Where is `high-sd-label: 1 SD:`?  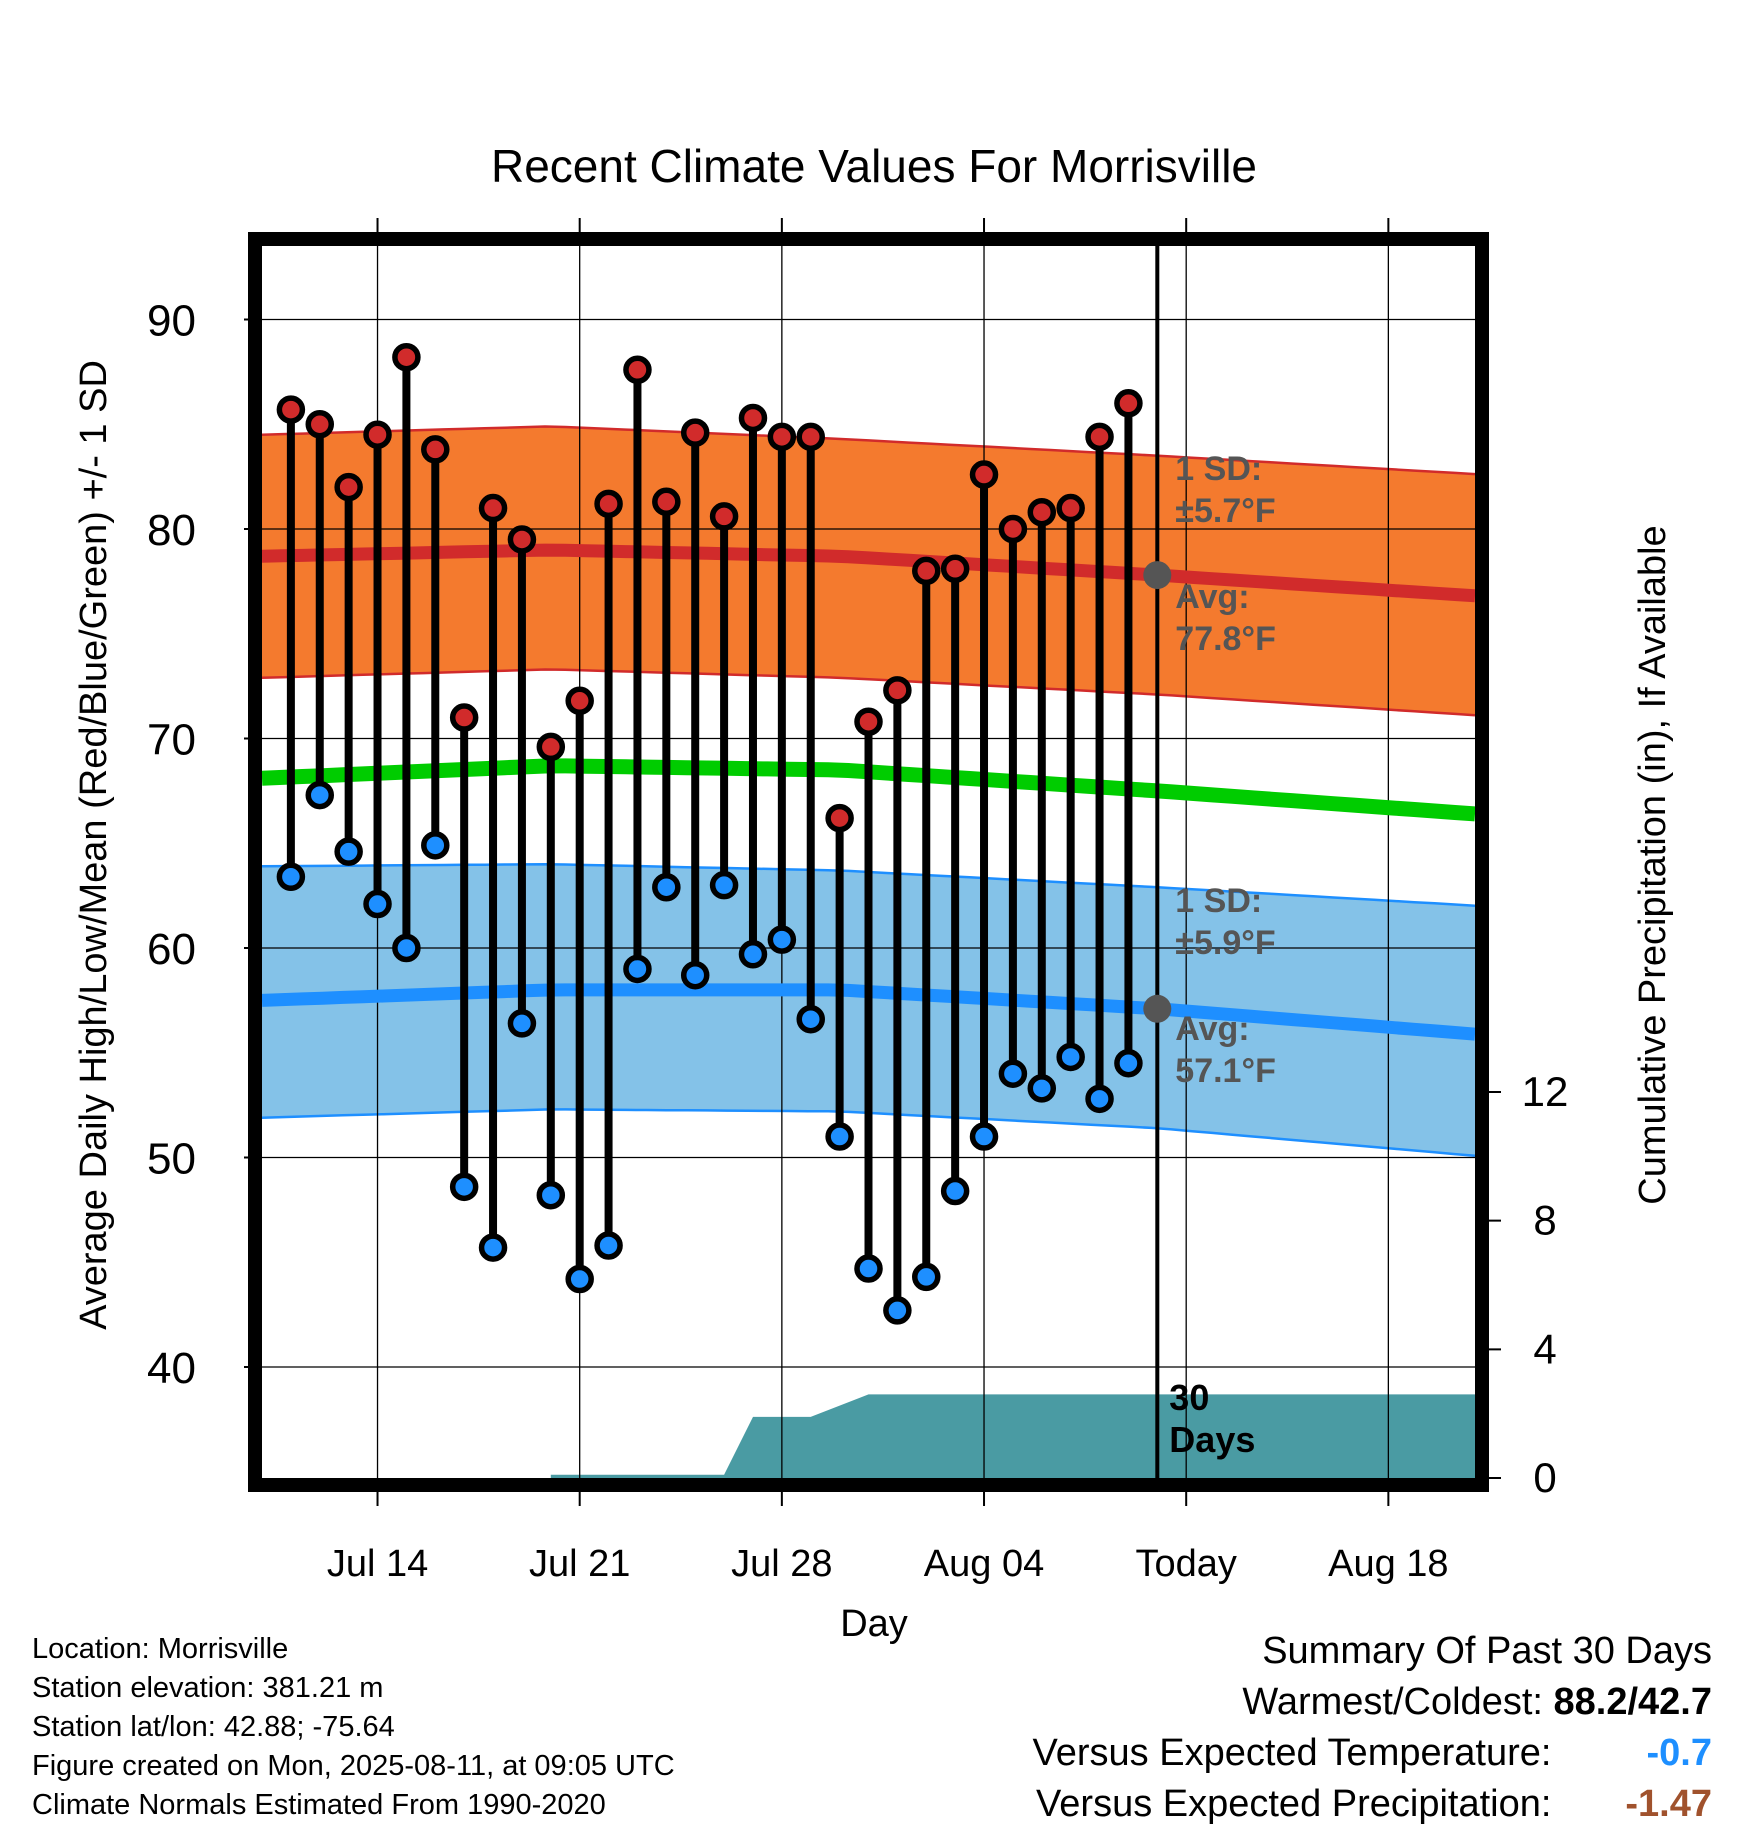
high-sd-label: 1 SD: is located at coordinates (1218, 469).